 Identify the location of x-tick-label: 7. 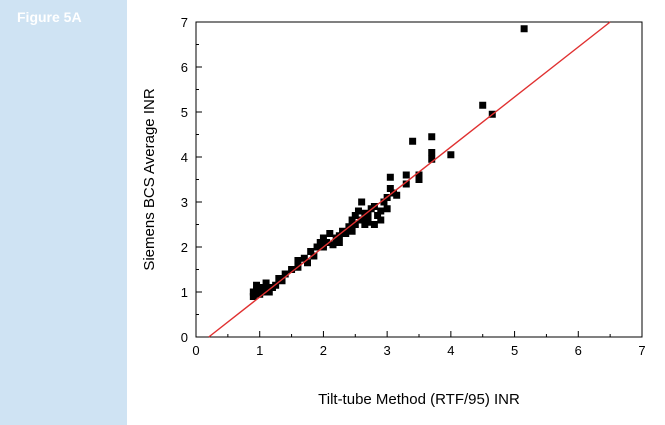
(641, 350).